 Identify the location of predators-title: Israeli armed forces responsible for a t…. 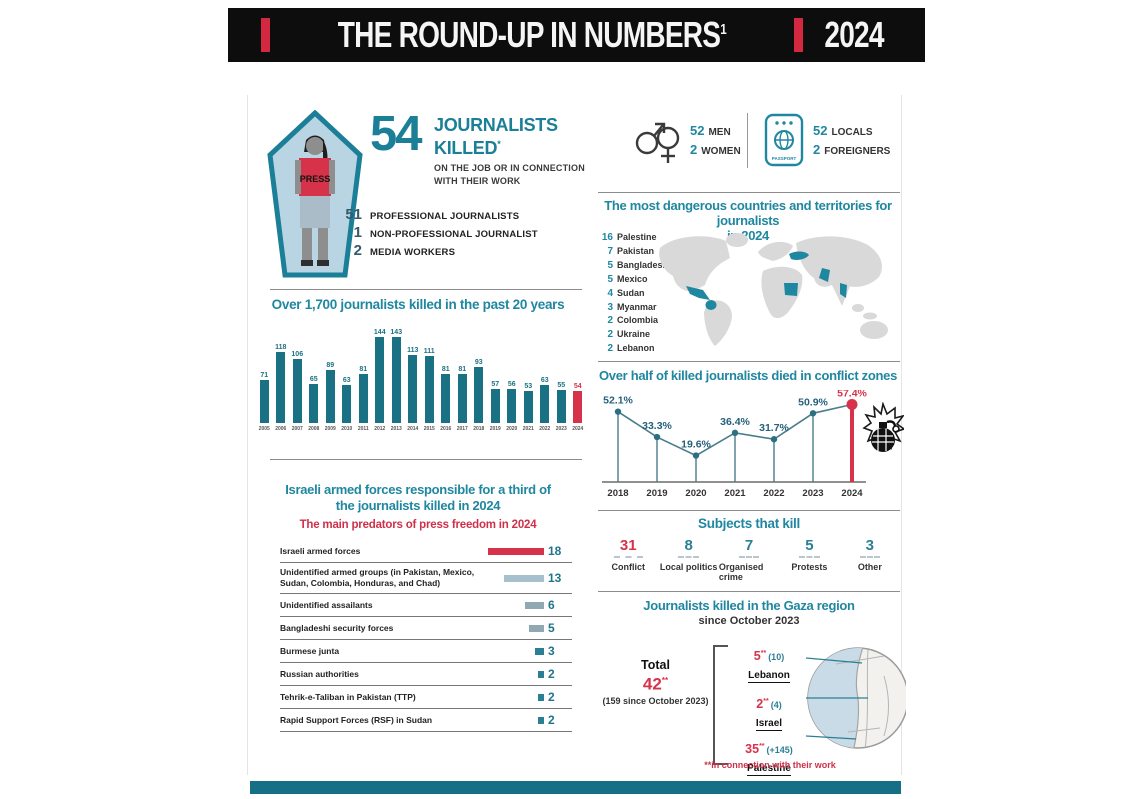
(418, 498).